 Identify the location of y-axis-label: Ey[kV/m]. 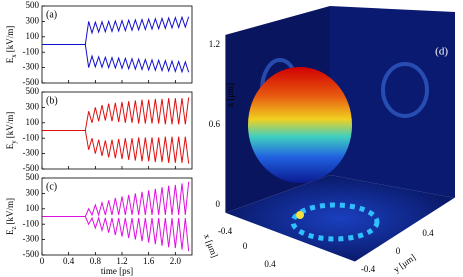
(11, 131).